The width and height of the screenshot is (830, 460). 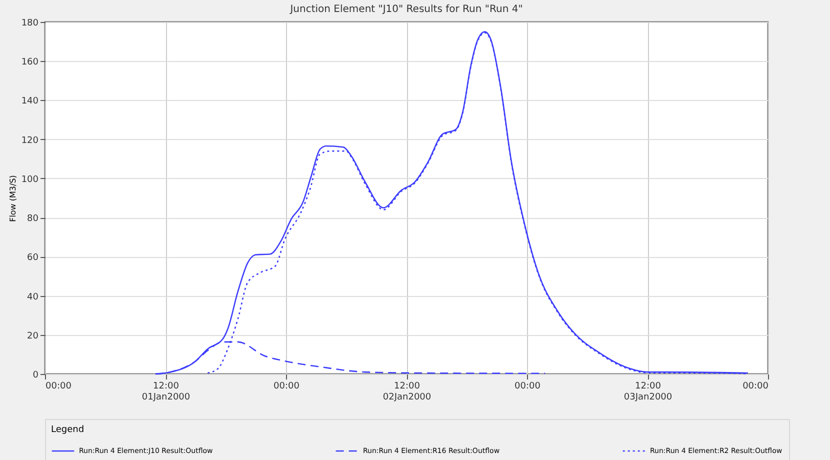 I want to click on y-tick-label: 0, so click(x=35, y=375).